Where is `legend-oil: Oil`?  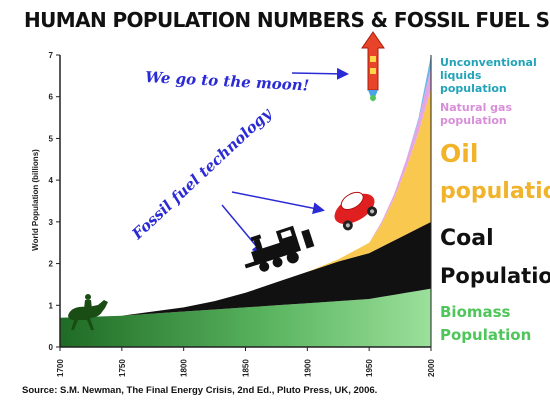 legend-oil: Oil is located at coordinates (459, 153).